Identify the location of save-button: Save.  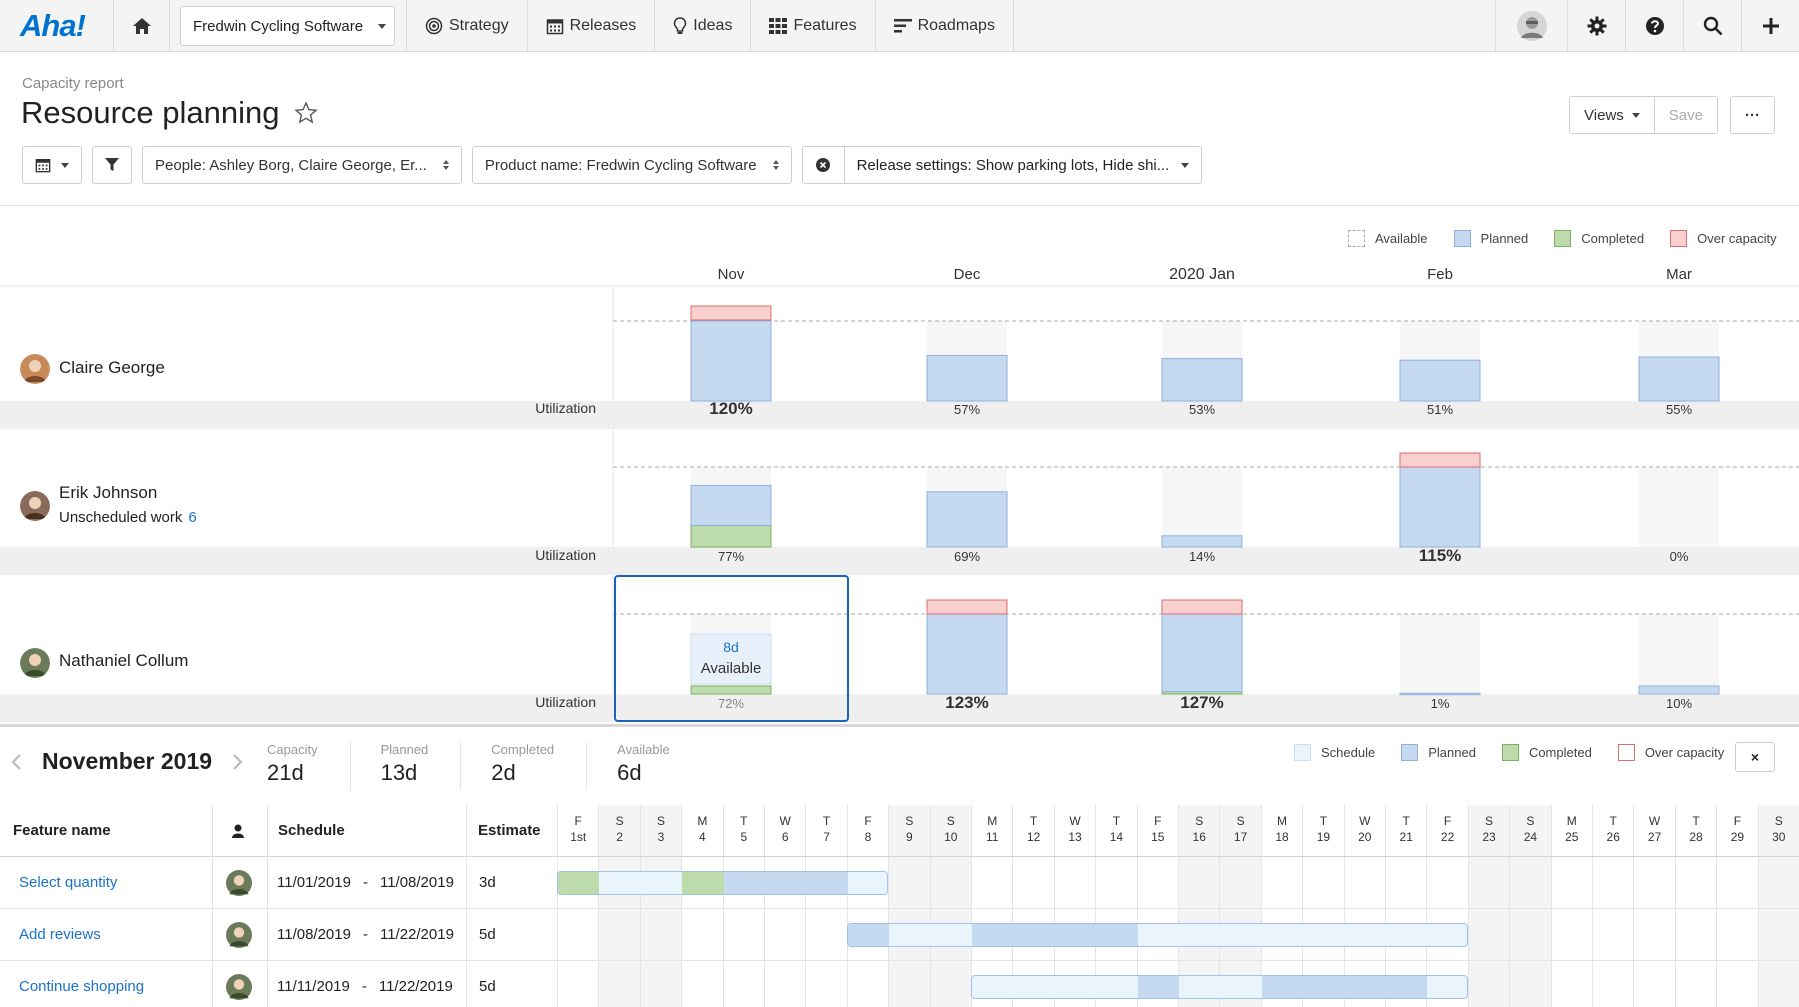
(1685, 115).